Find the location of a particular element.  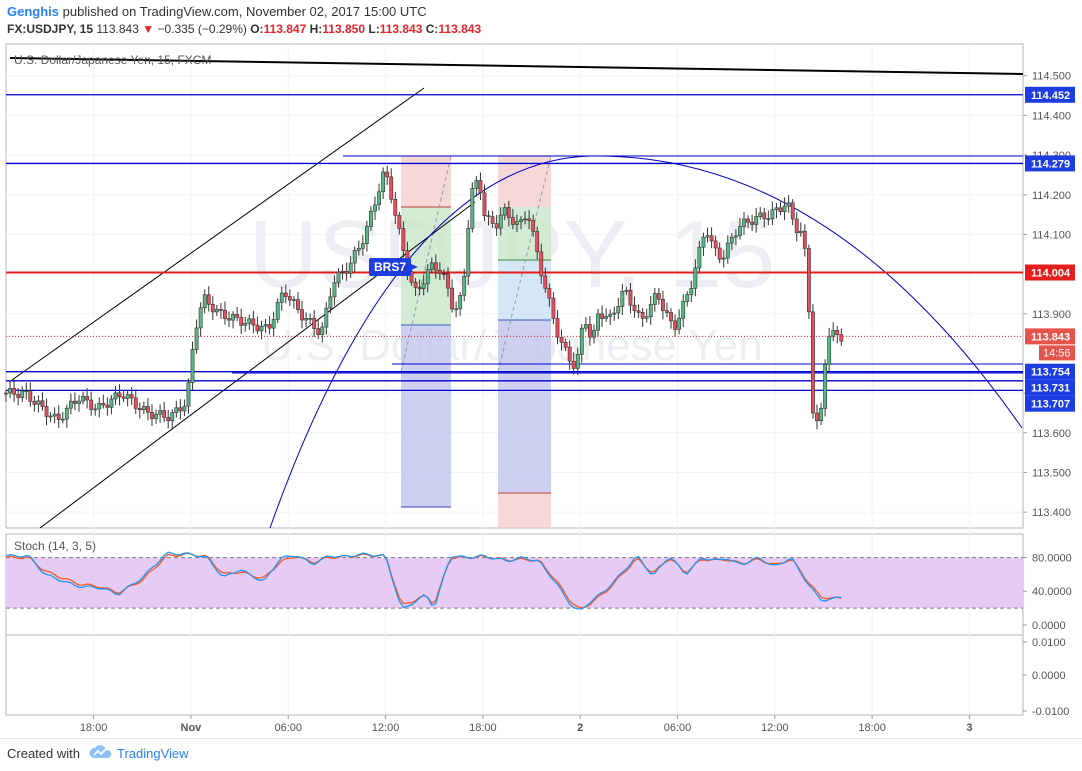

long-position-tool is located at coordinates (524, 341).